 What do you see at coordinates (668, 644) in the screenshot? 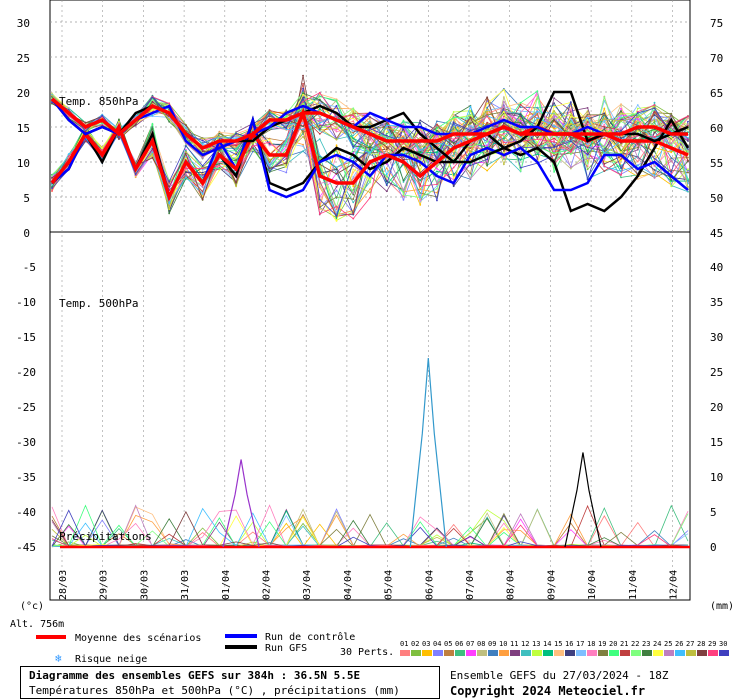
I see `pert-legend-number: 25` at bounding box center [668, 644].